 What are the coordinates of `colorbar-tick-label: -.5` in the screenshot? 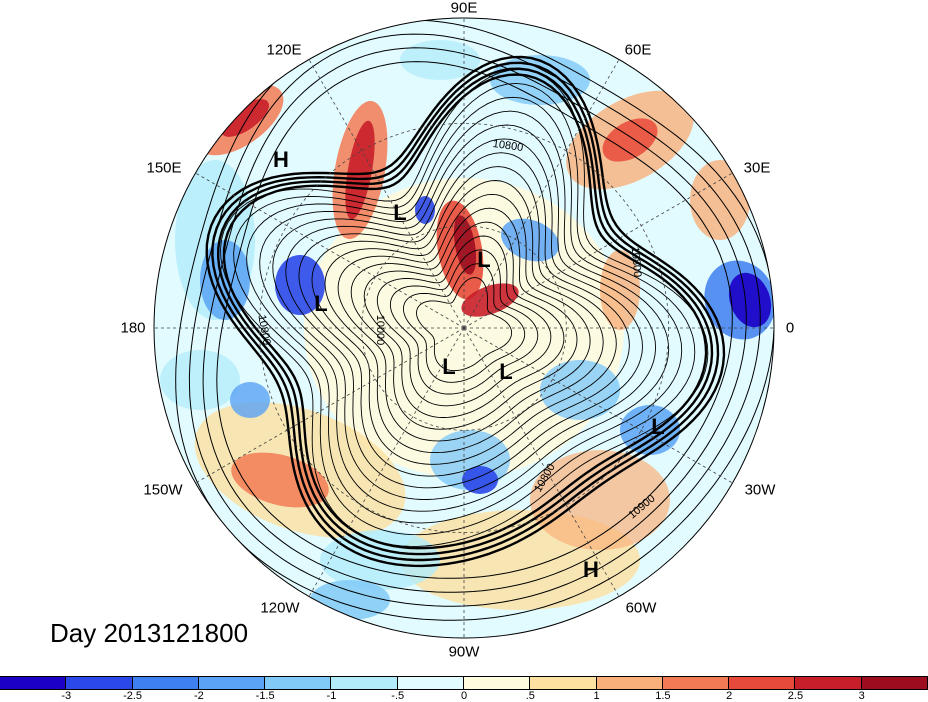 It's located at (398, 696).